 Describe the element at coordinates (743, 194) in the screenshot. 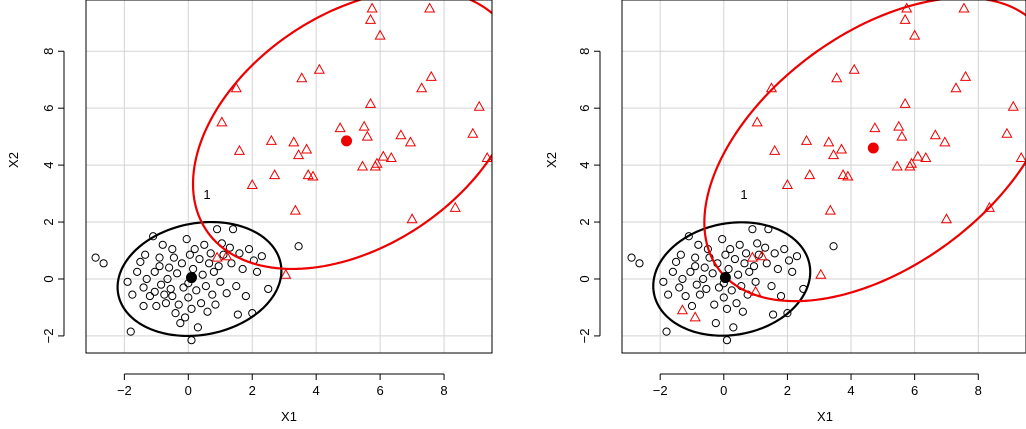

I see `cluster-annotation: 1` at that location.